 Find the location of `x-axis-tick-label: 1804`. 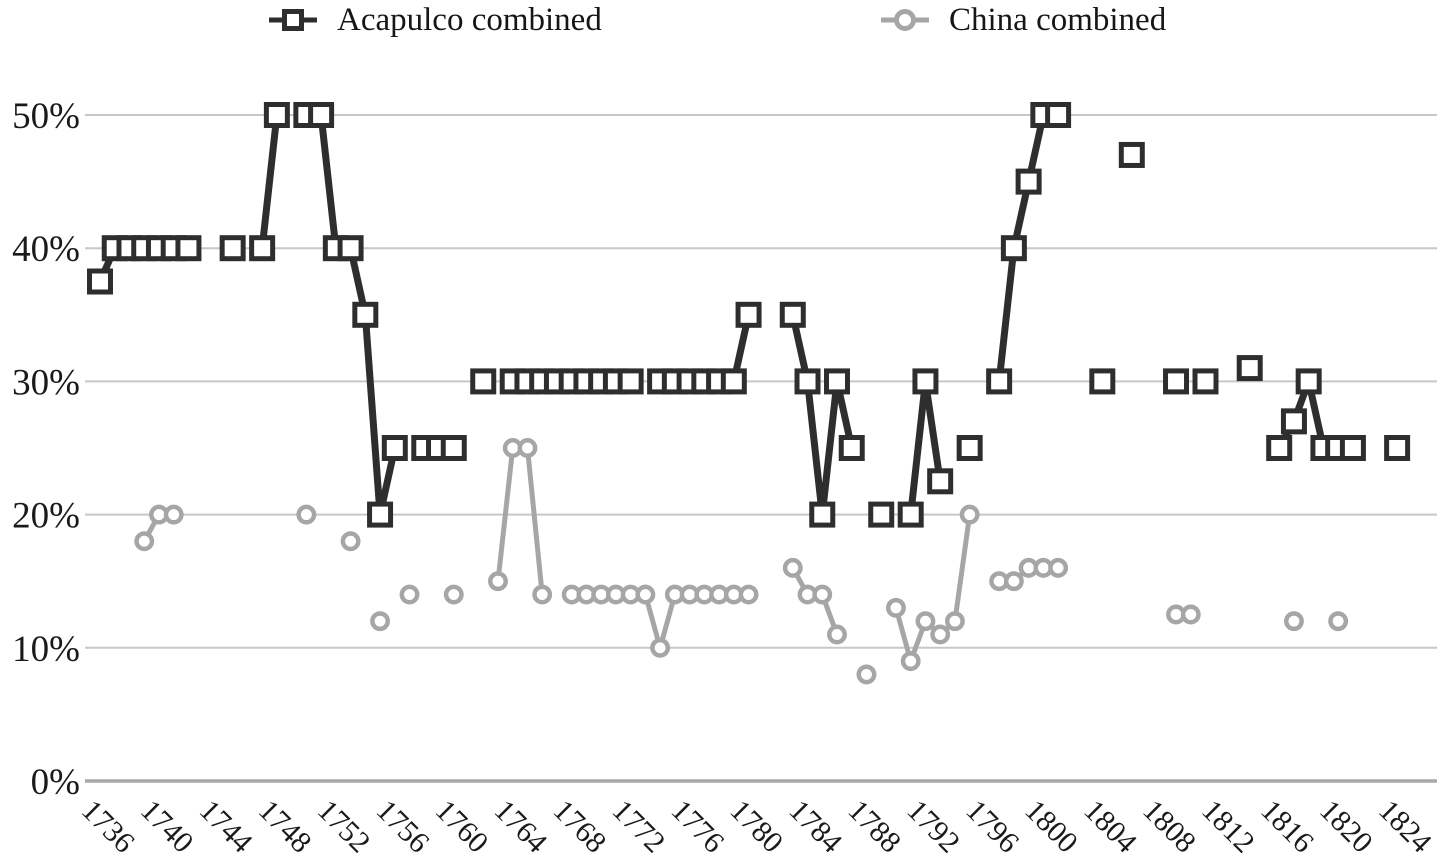

x-axis-tick-label: 1804 is located at coordinates (1110, 827).